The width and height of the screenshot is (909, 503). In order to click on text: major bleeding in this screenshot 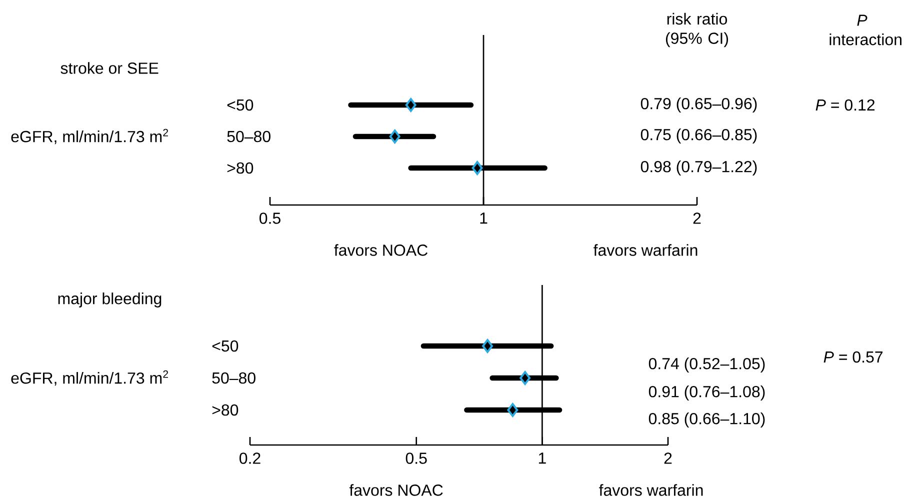, I will do `click(110, 300)`.